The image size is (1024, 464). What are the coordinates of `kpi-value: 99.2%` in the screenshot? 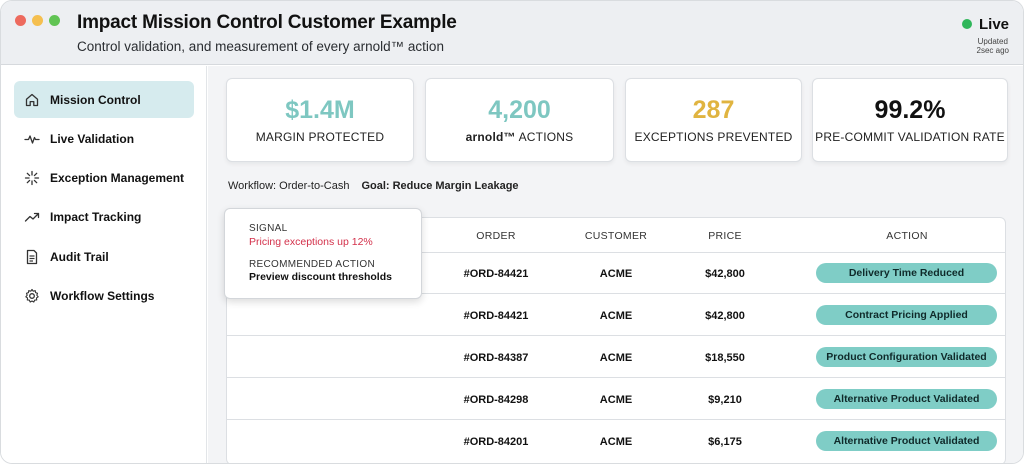 It's located at (910, 110).